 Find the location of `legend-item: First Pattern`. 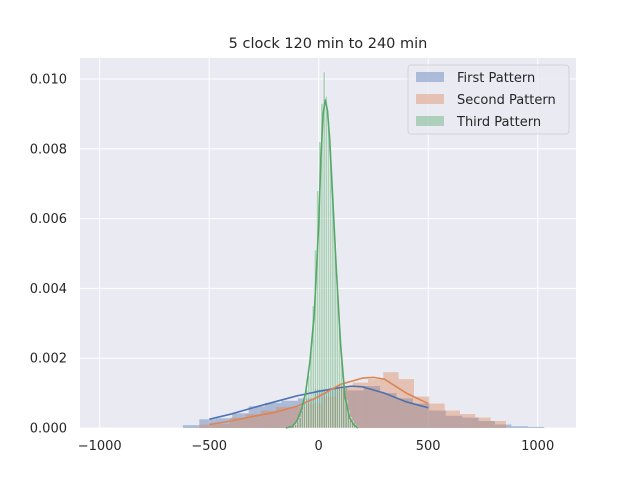

legend-item: First Pattern is located at coordinates (475, 78).